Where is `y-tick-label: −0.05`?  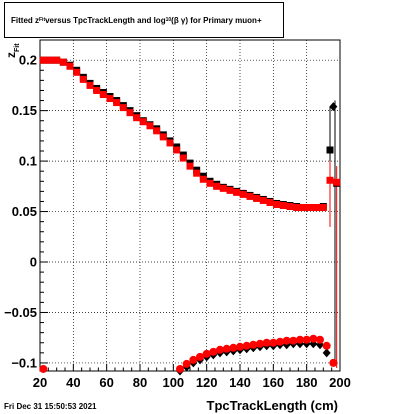 y-tick-label: −0.05 is located at coordinates (20, 312).